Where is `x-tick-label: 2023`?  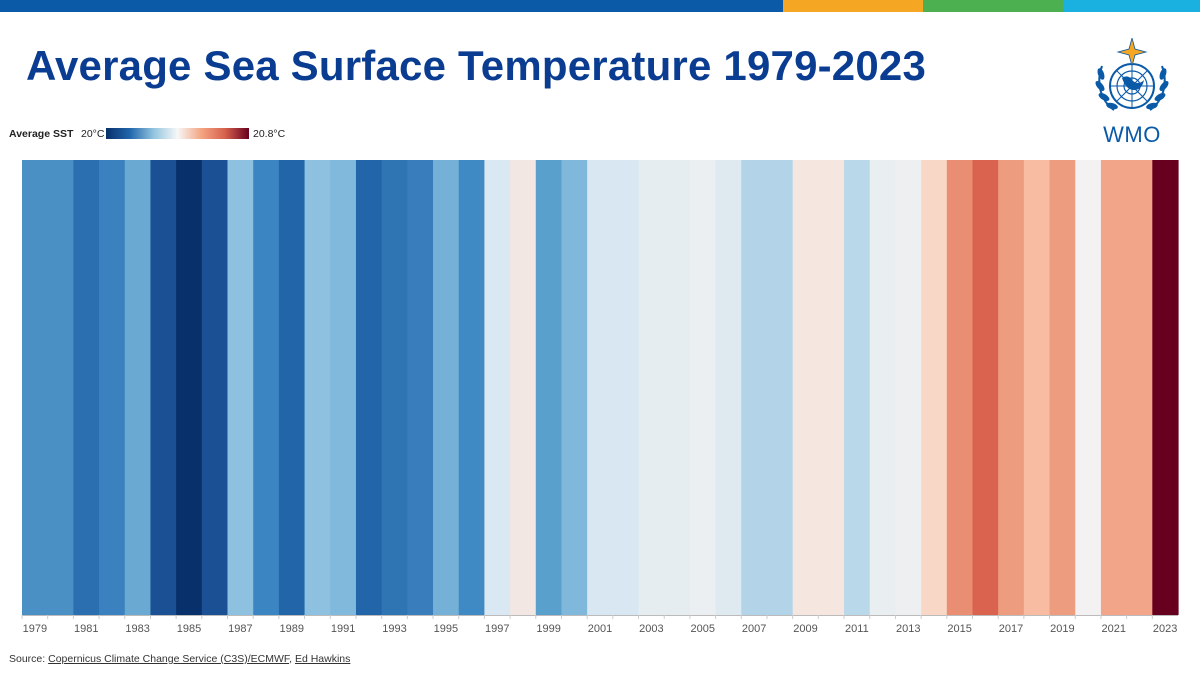 x-tick-label: 2023 is located at coordinates (1165, 629).